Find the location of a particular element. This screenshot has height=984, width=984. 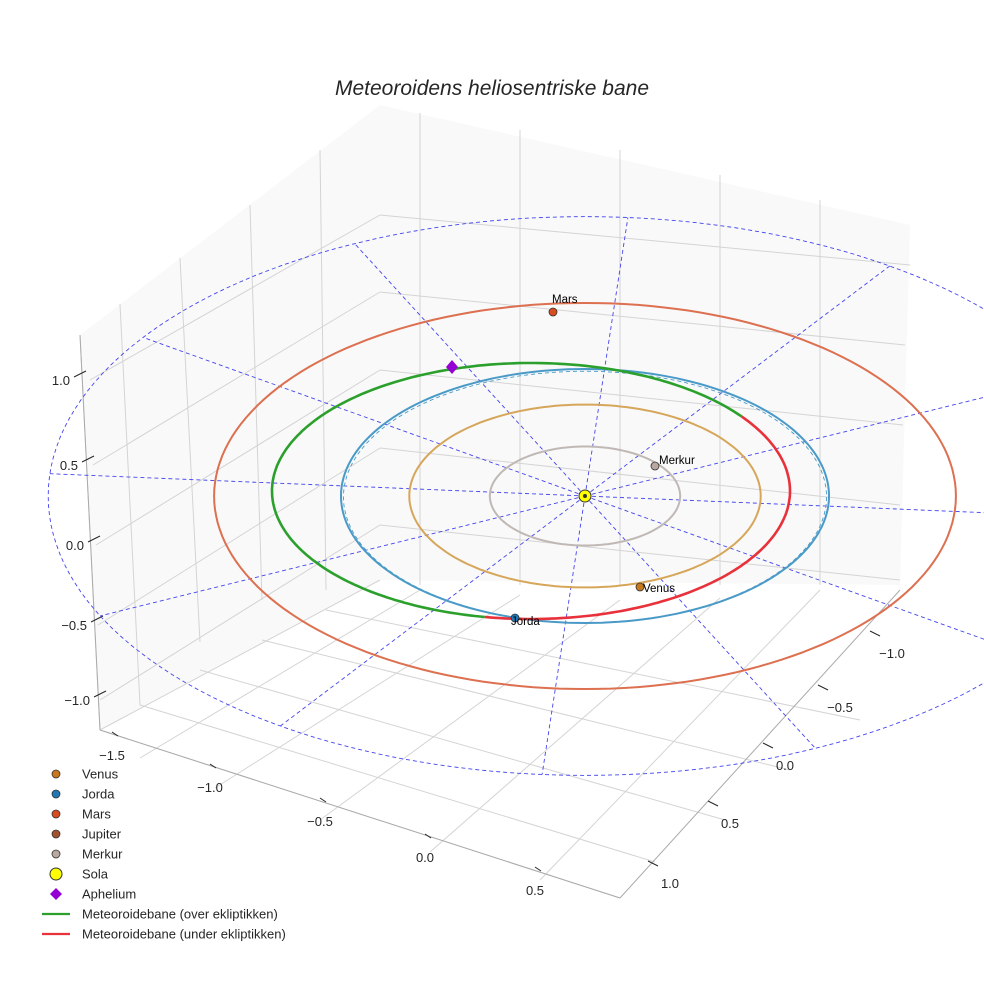

z-tick-label: −0.5 is located at coordinates (74, 625).